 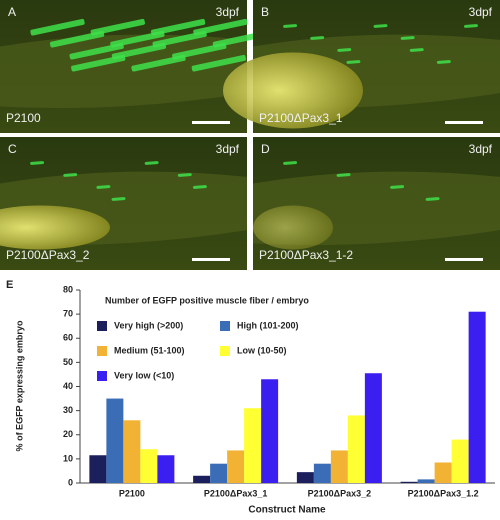 I want to click on y-tick-label: 40, so click(x=68, y=386).